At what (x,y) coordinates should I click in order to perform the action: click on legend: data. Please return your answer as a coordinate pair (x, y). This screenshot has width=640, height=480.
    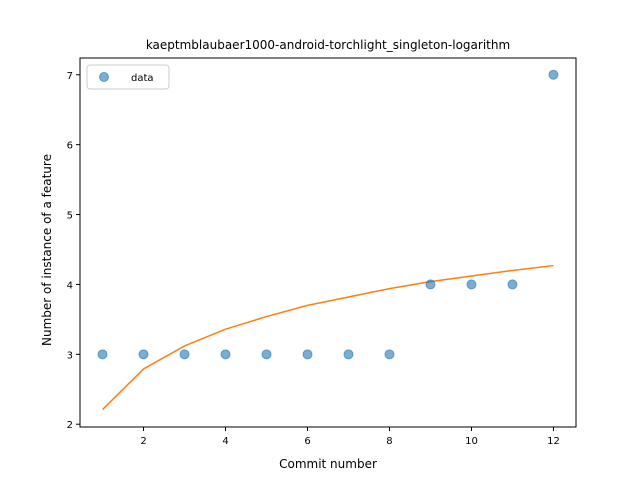
    Looking at the image, I should click on (128, 77).